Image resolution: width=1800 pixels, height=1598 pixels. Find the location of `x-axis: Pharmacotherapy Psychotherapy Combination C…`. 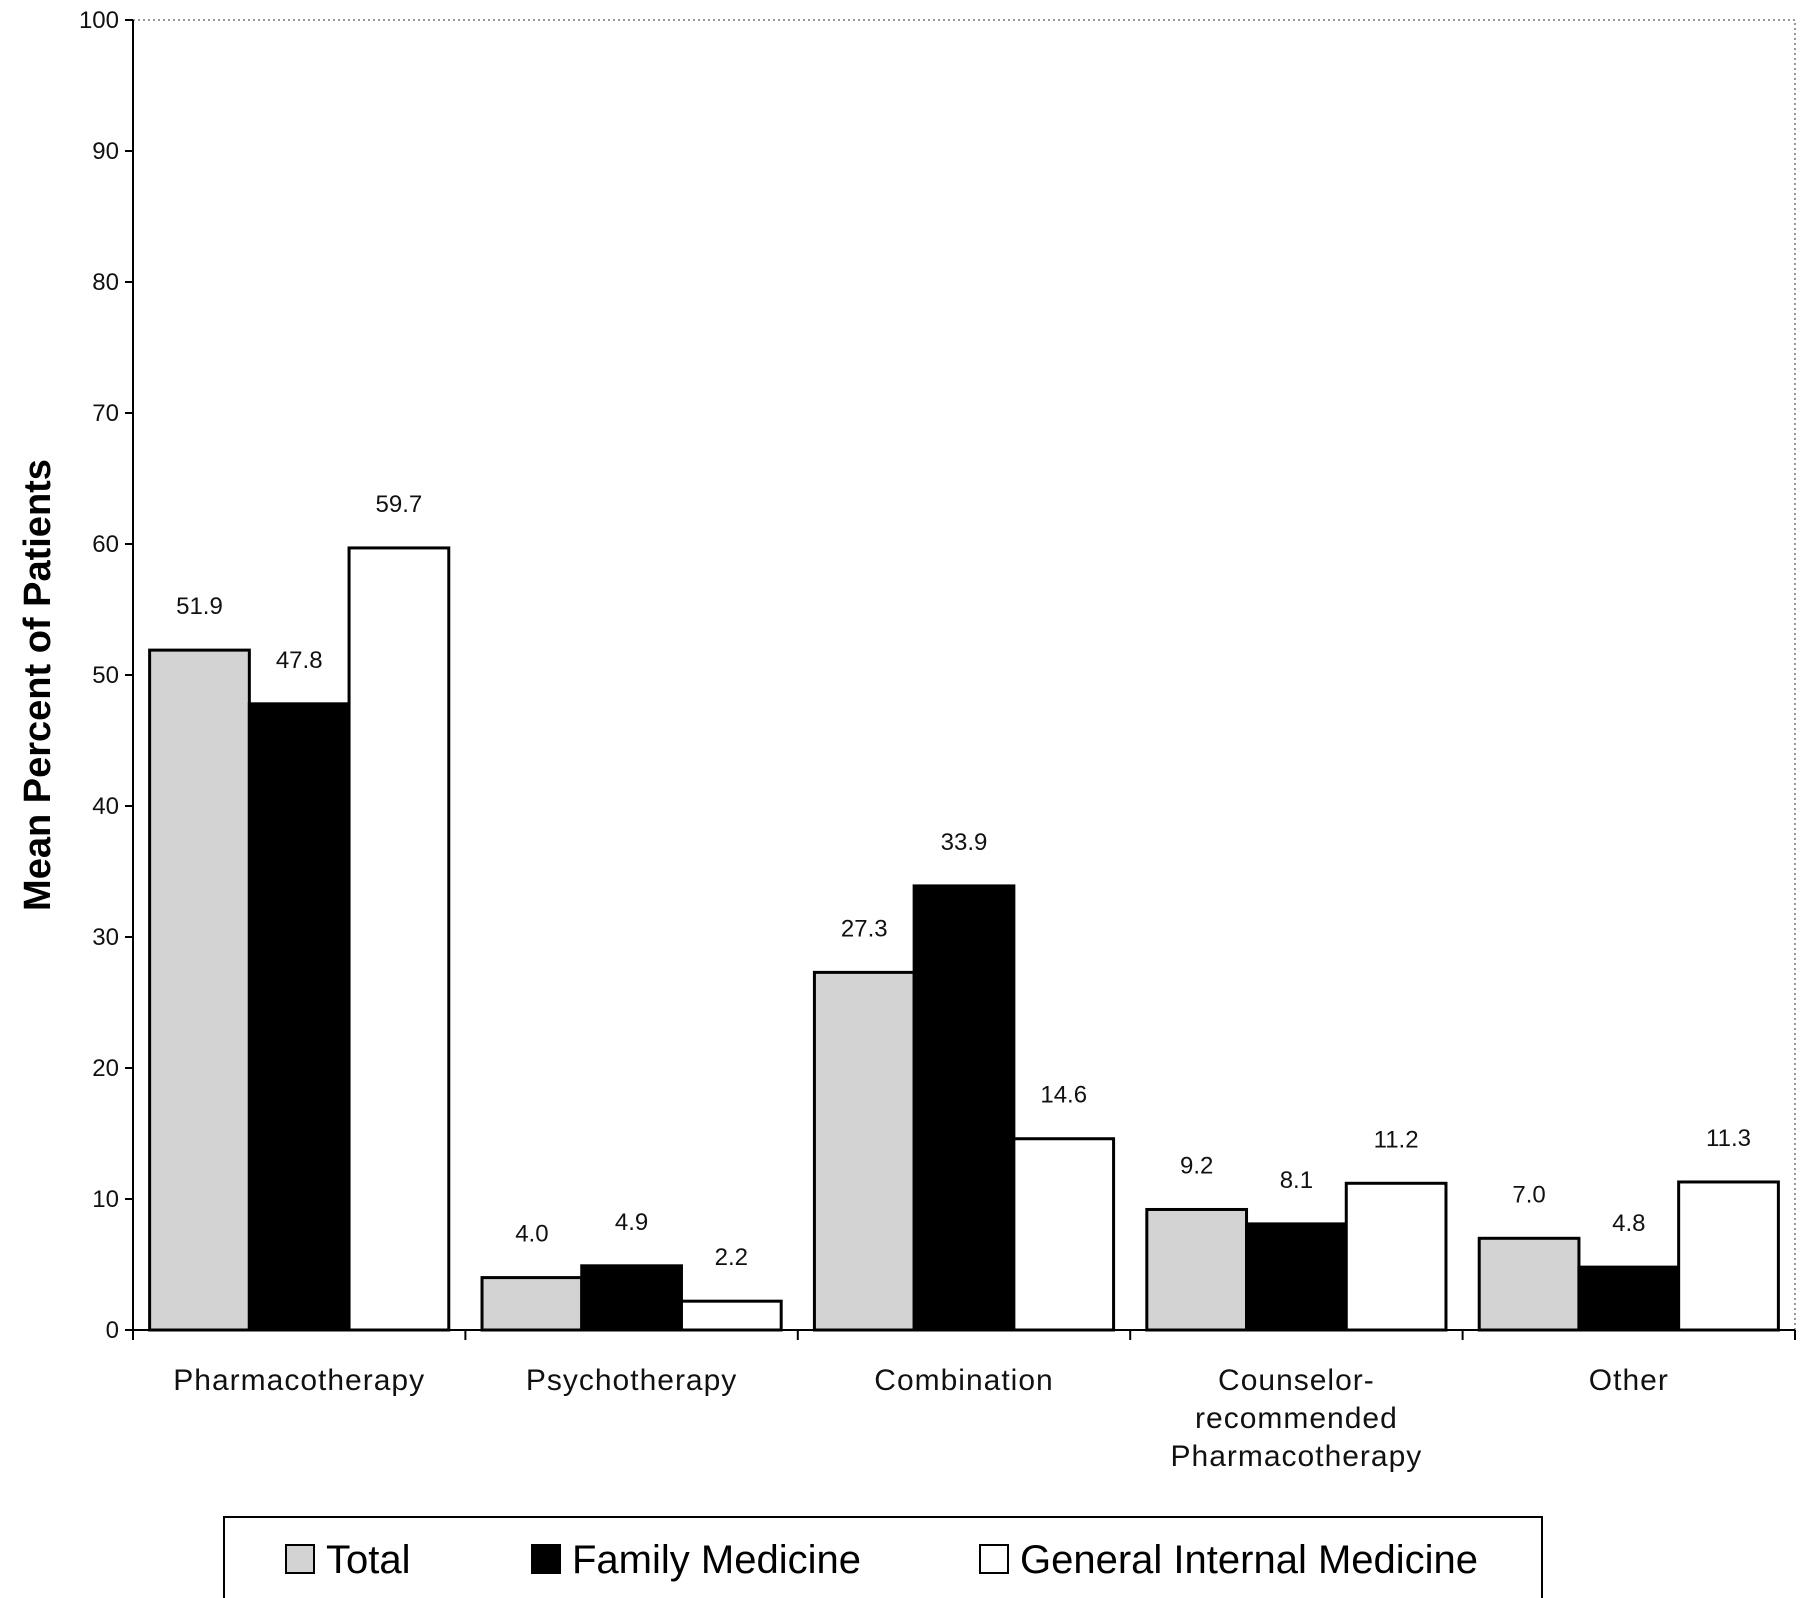

x-axis: Pharmacotherapy Psychotherapy Combination C… is located at coordinates (964, 1401).